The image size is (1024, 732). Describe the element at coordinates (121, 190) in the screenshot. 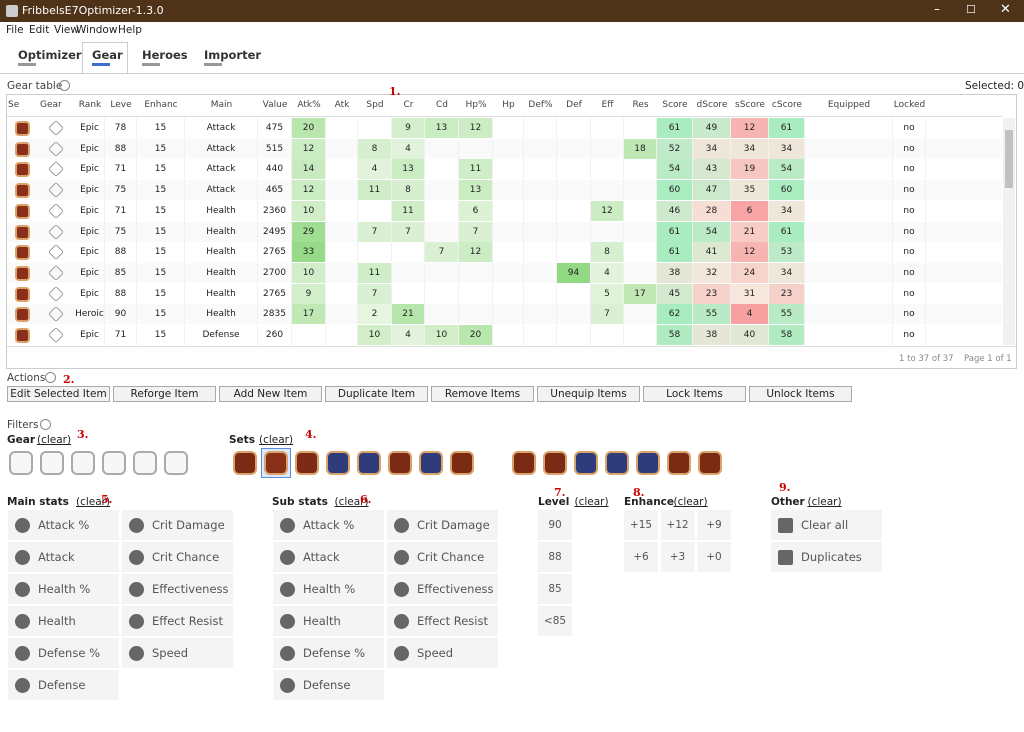

I see `table-cell: 75` at that location.